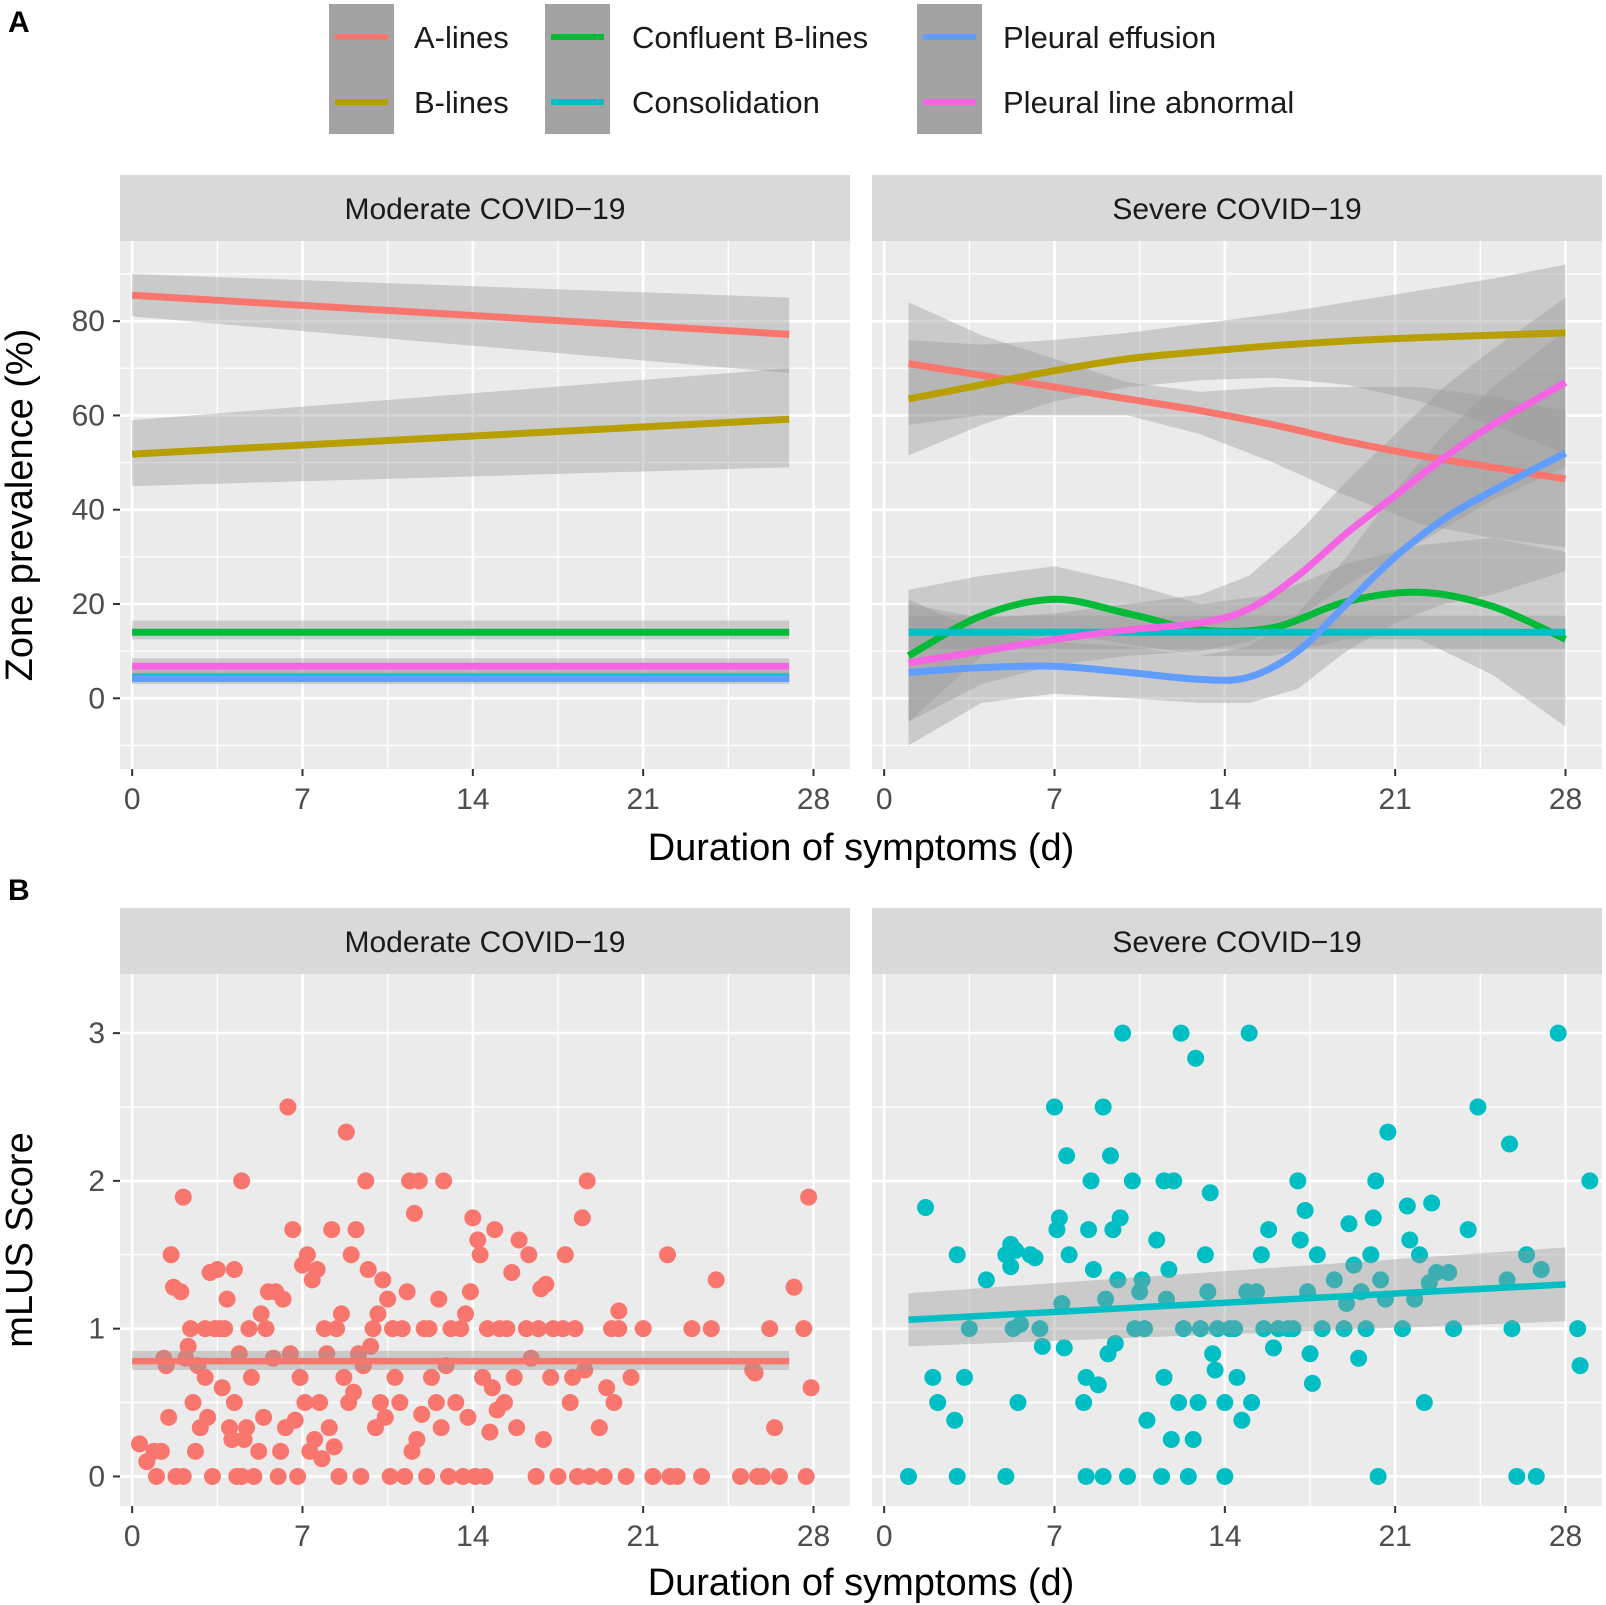 The width and height of the screenshot is (1606, 1605). I want to click on legend-label-b-lines: B-lines, so click(461, 102).